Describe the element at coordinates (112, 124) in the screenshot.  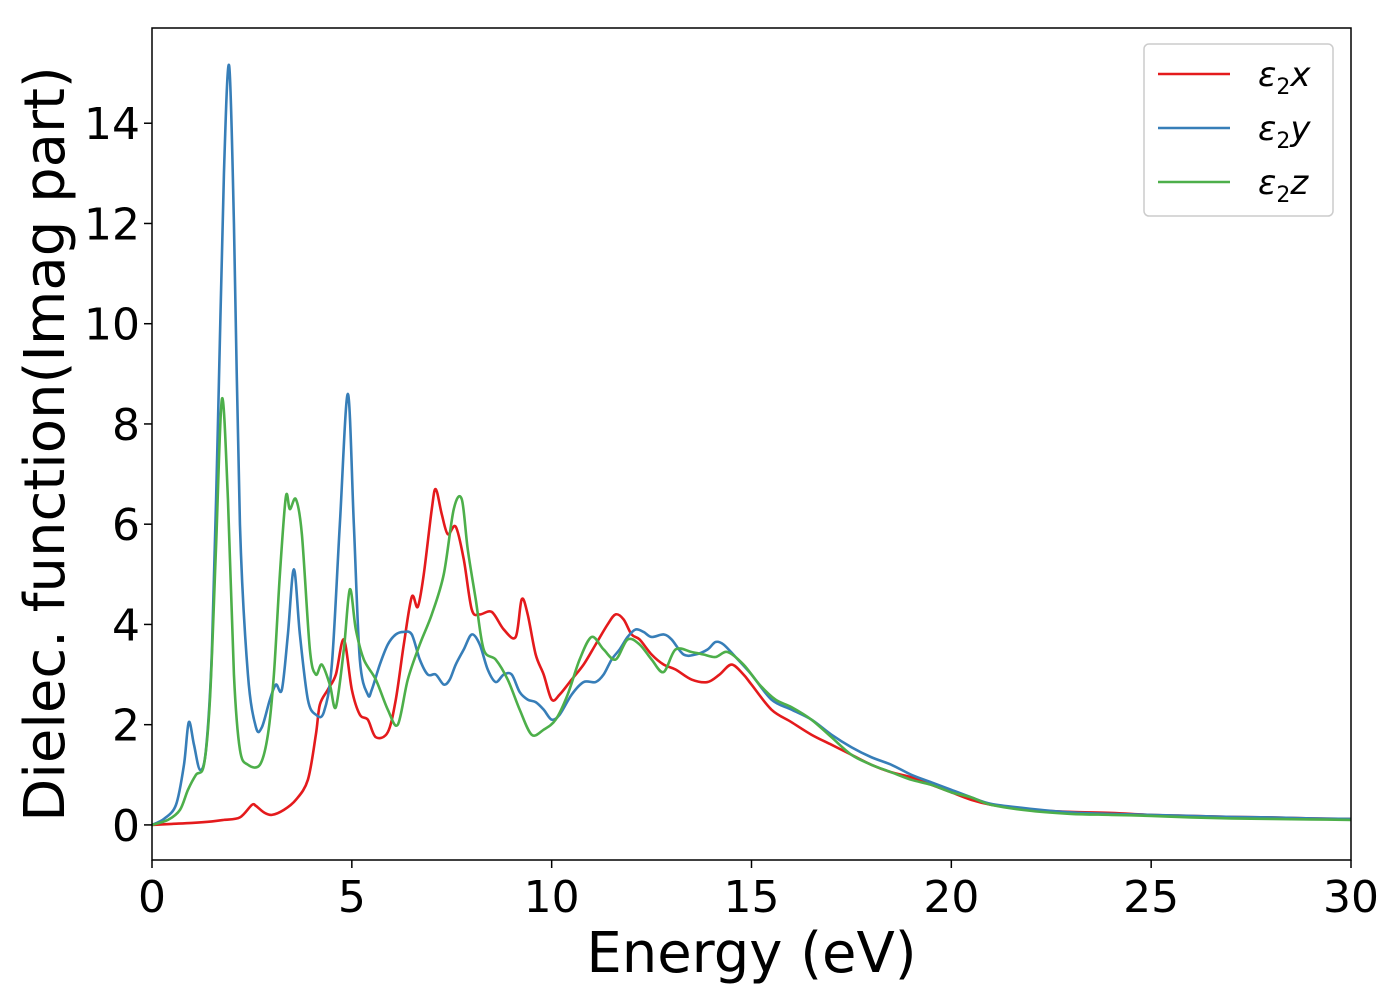
I see `y-tick-label: 14` at that location.